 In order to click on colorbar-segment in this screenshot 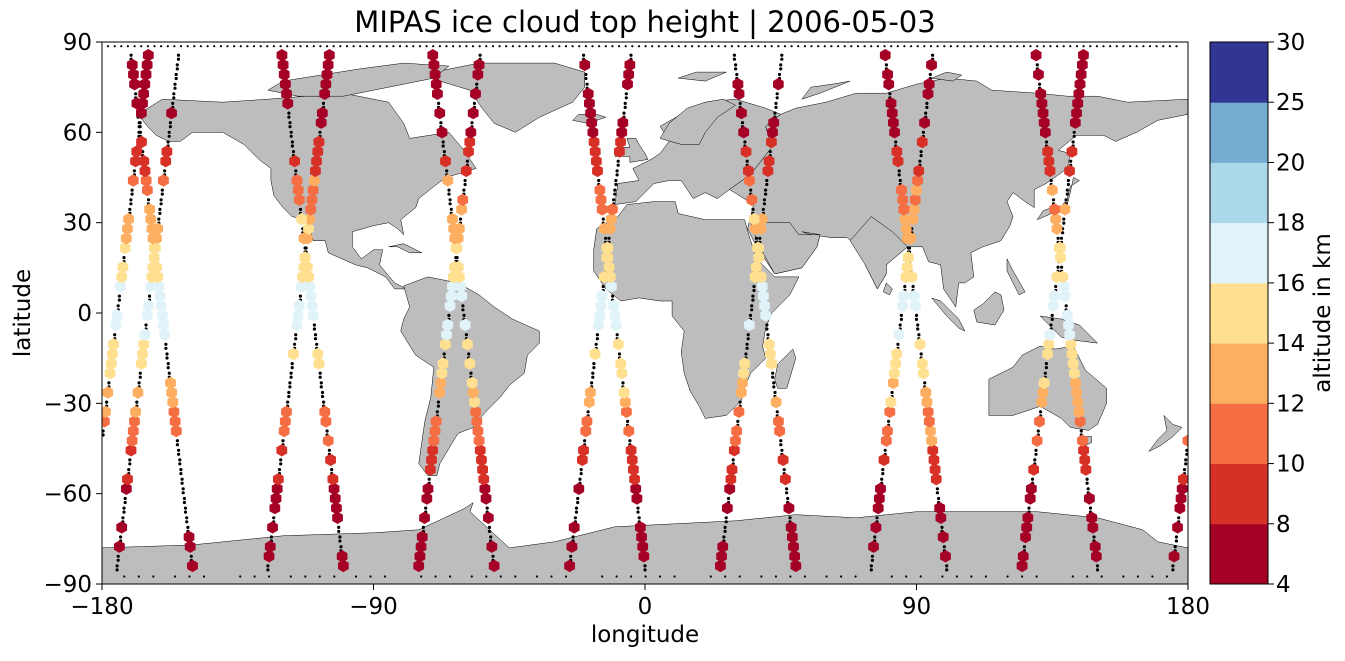, I will do `click(1239, 253)`.